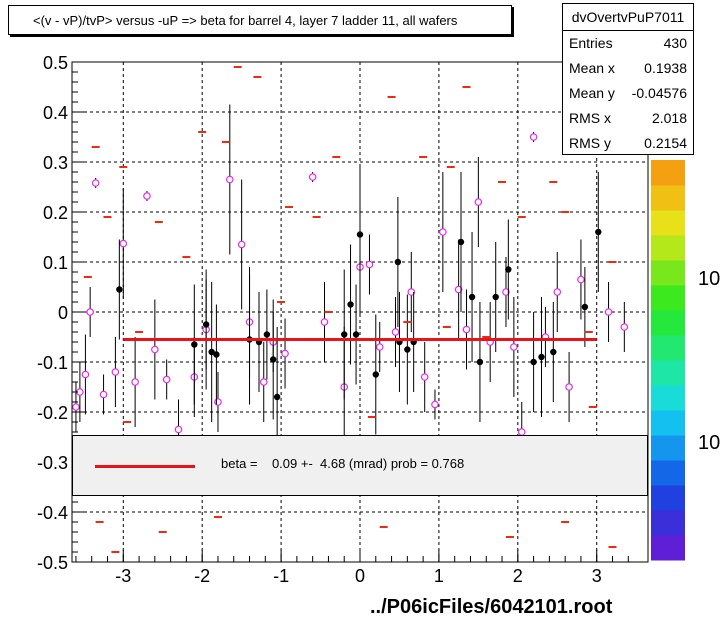  What do you see at coordinates (709, 279) in the screenshot?
I see `palette-label: 10` at bounding box center [709, 279].